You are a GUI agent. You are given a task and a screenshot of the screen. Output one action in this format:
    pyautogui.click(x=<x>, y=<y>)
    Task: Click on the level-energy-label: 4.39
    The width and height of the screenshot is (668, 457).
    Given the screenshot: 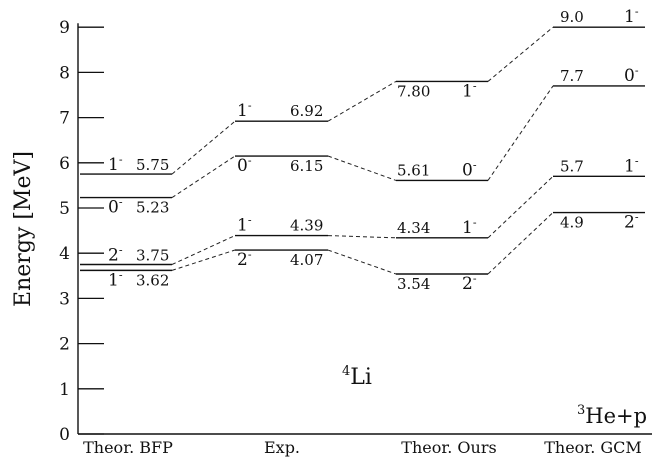 What is the action you would take?
    pyautogui.click(x=306, y=226)
    